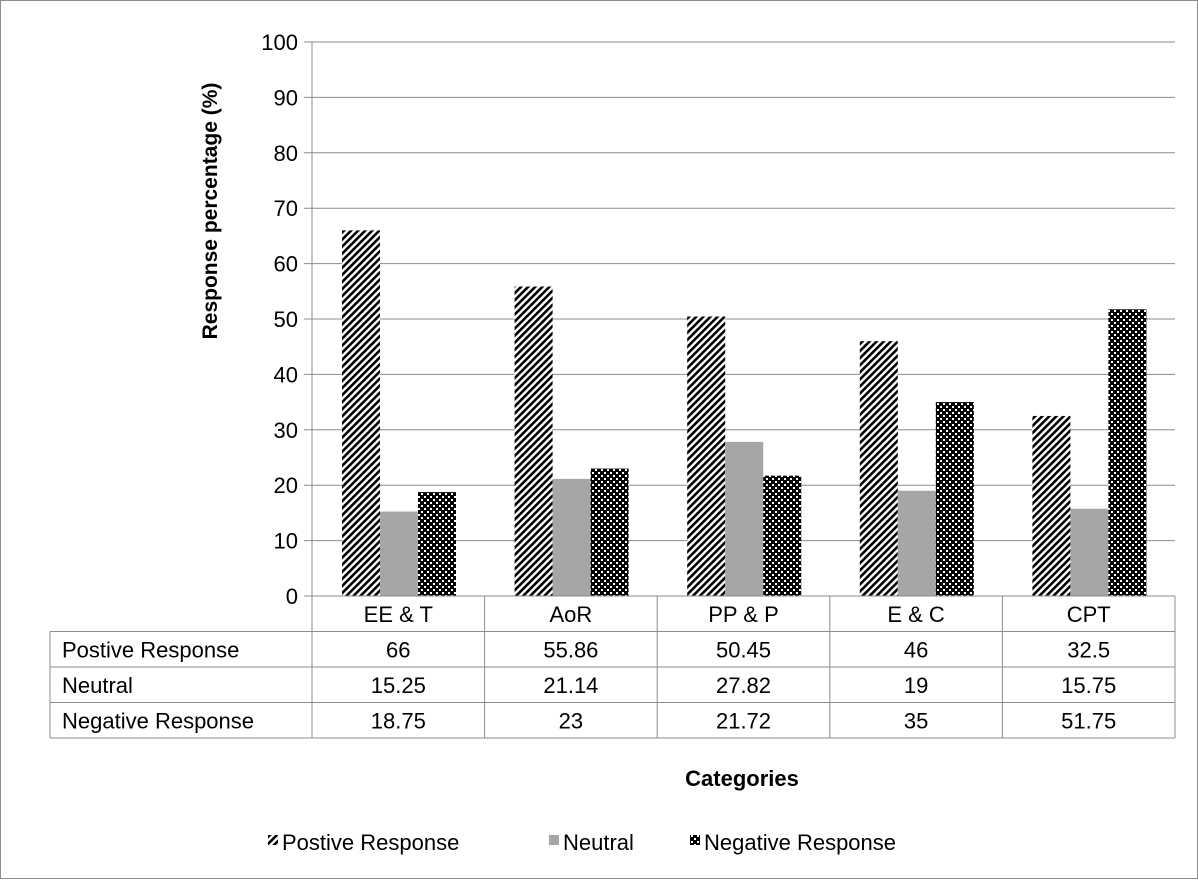 This screenshot has height=884, width=1198. Describe the element at coordinates (97, 685) in the screenshot. I see `table-row-label: Neutral` at that location.